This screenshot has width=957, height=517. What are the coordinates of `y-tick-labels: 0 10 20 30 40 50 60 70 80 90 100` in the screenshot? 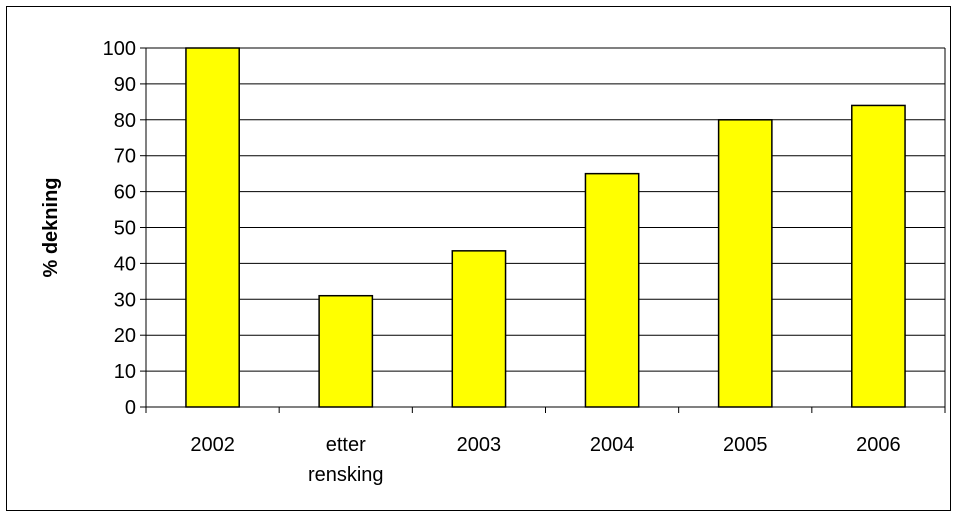 It's located at (119, 228).